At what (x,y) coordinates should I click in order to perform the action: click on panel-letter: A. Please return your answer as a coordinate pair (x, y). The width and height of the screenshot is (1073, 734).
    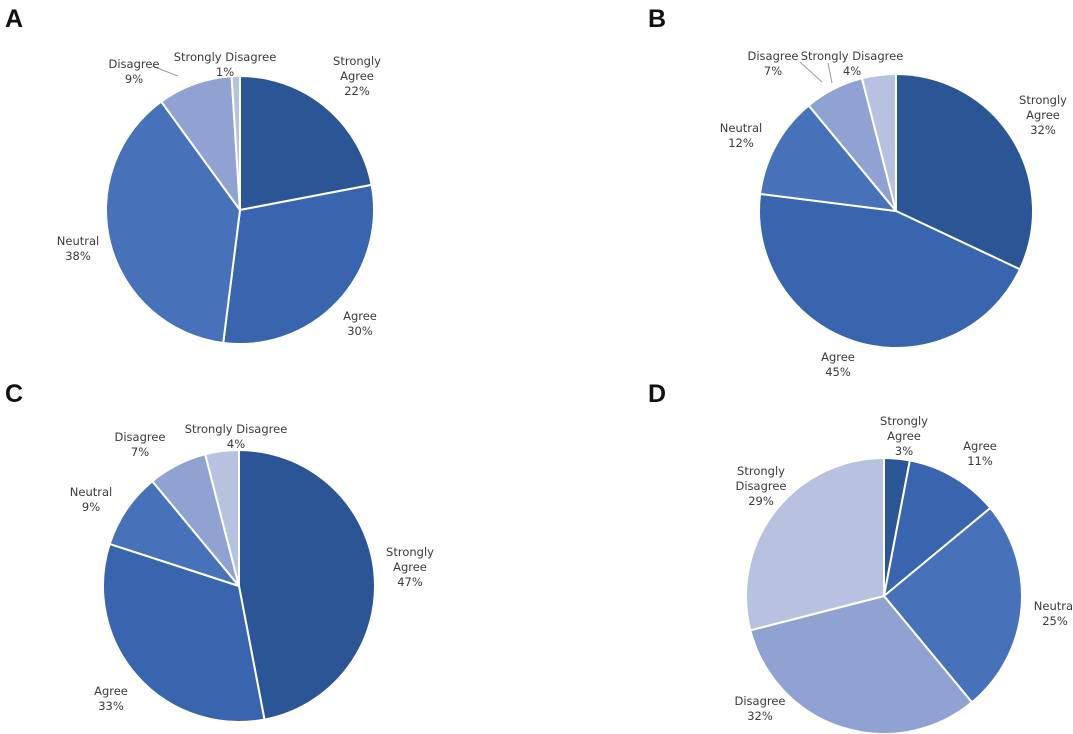
    Looking at the image, I should click on (14, 19).